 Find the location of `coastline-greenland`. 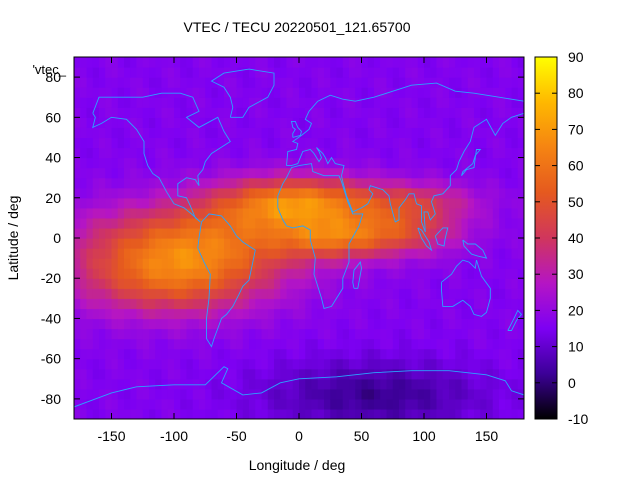

coastline-greenland is located at coordinates (242, 93).